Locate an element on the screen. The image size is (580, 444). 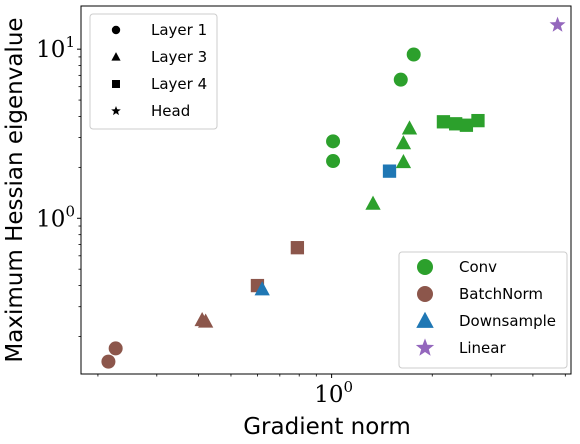
legend-conv-marker is located at coordinates (425, 267).